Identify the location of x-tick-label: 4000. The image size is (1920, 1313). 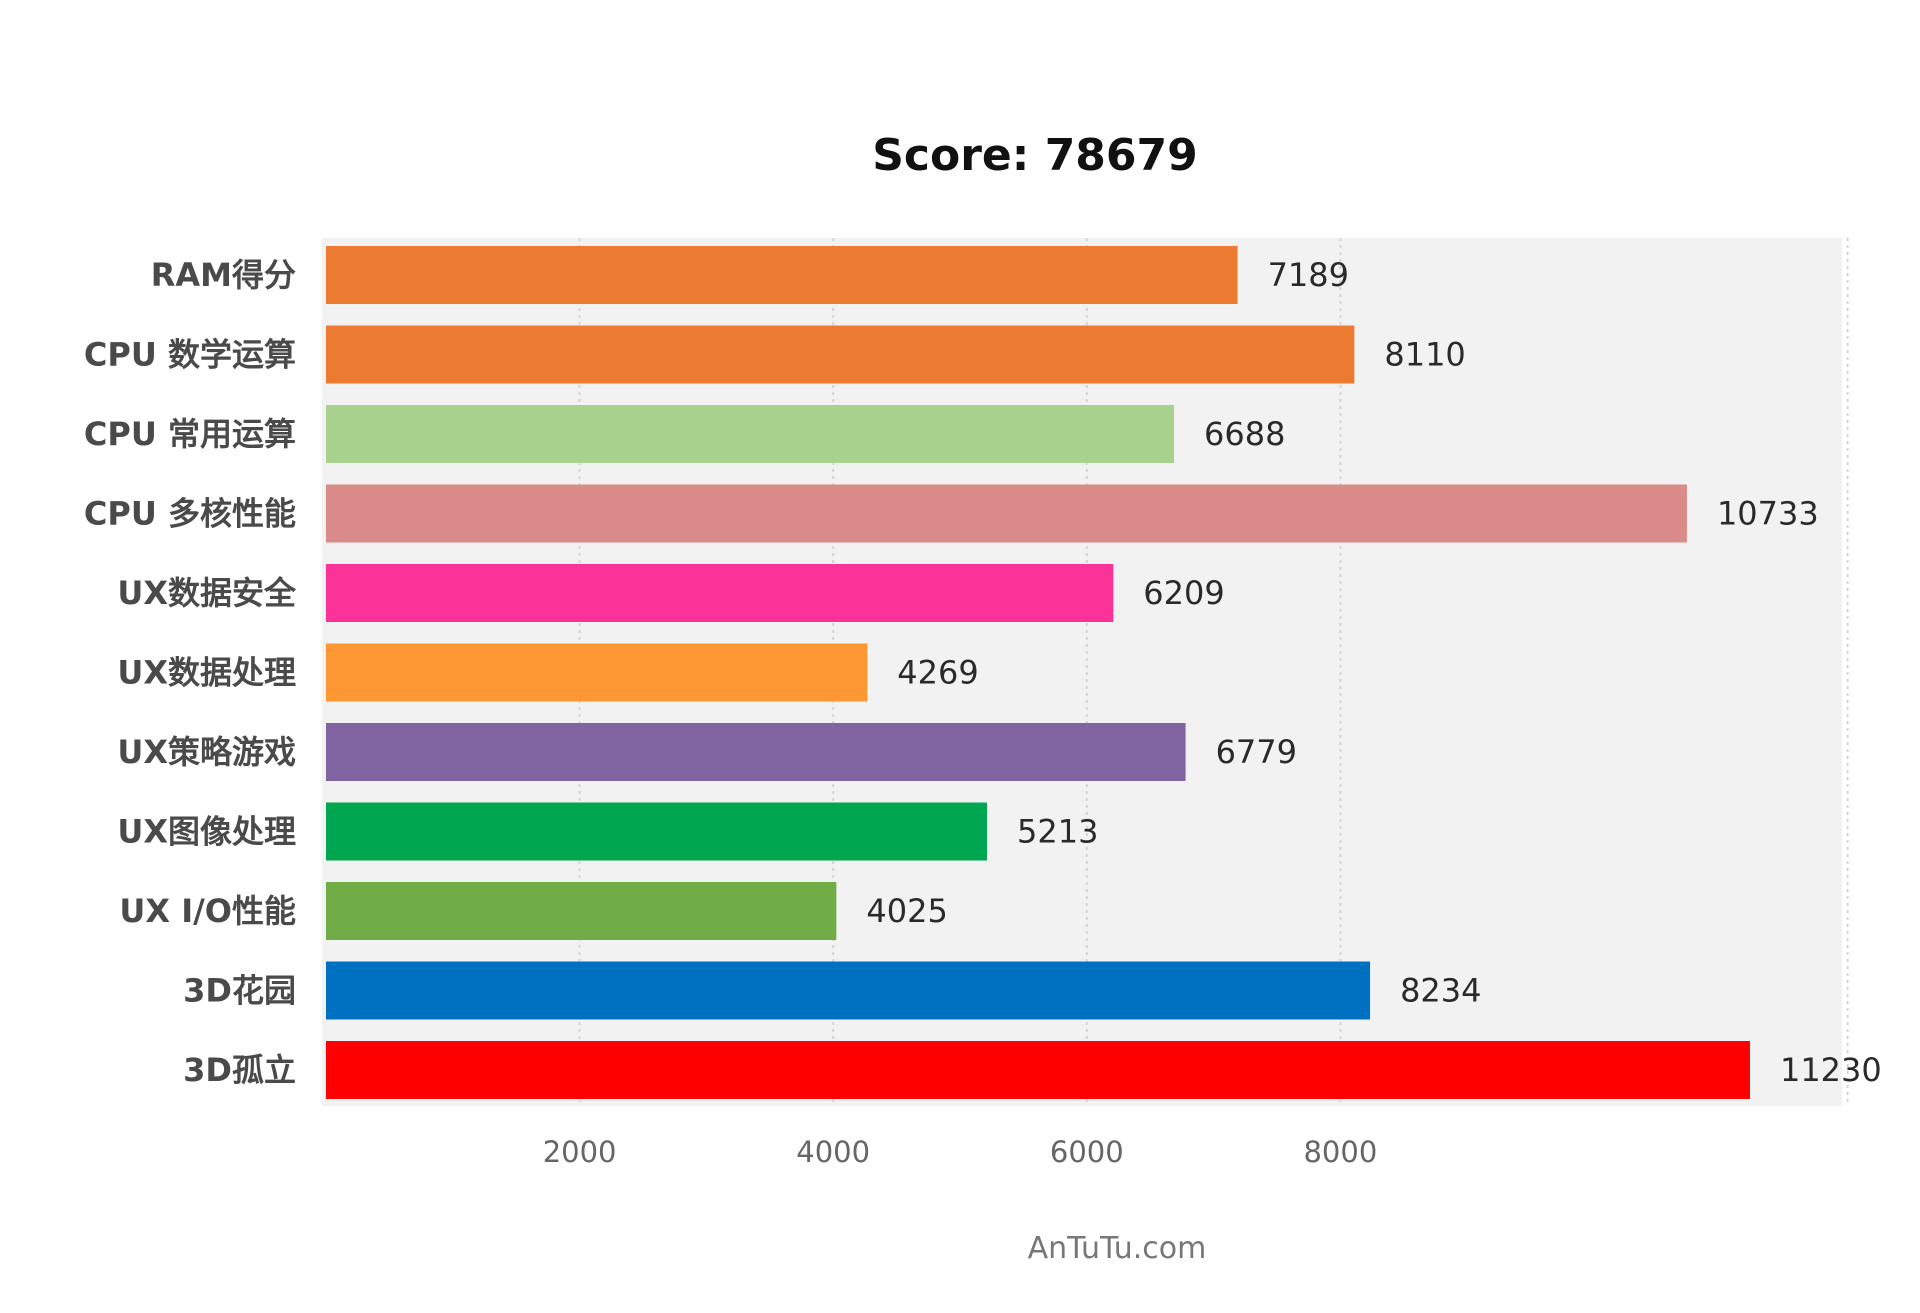
(833, 1152).